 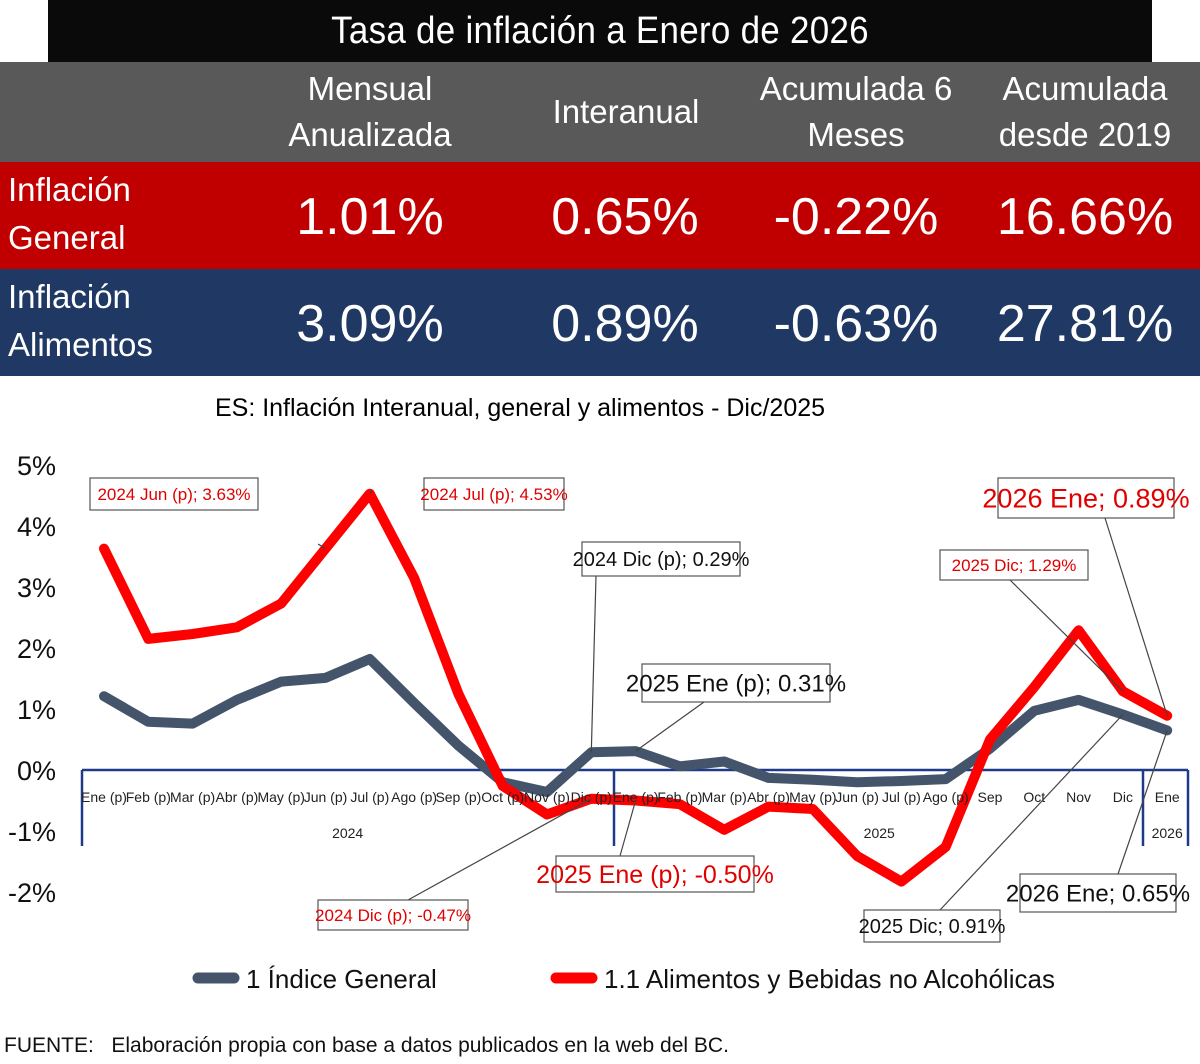 What do you see at coordinates (1123, 797) in the screenshot?
I see `x-tick-label: Dic` at bounding box center [1123, 797].